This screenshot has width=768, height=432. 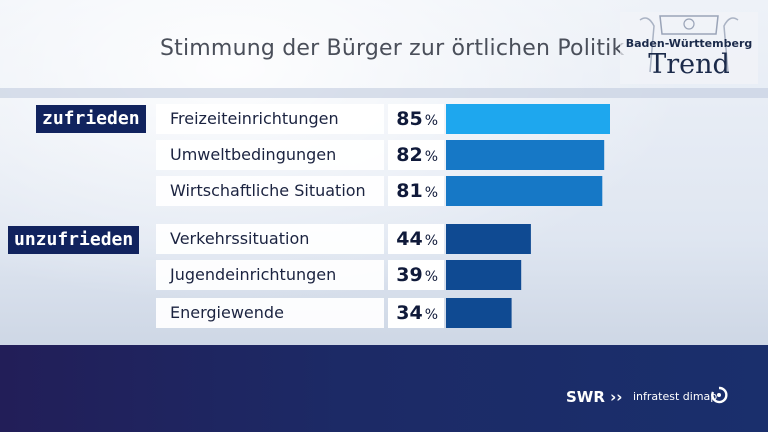 What do you see at coordinates (719, 395) in the screenshot?
I see `infratest-logo-icon` at bounding box center [719, 395].